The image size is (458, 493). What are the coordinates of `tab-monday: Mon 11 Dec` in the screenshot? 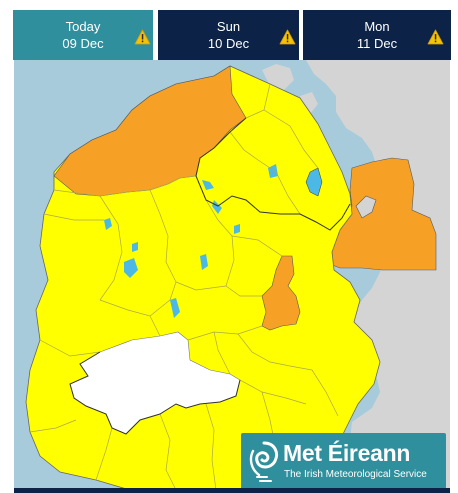 It's located at (377, 35).